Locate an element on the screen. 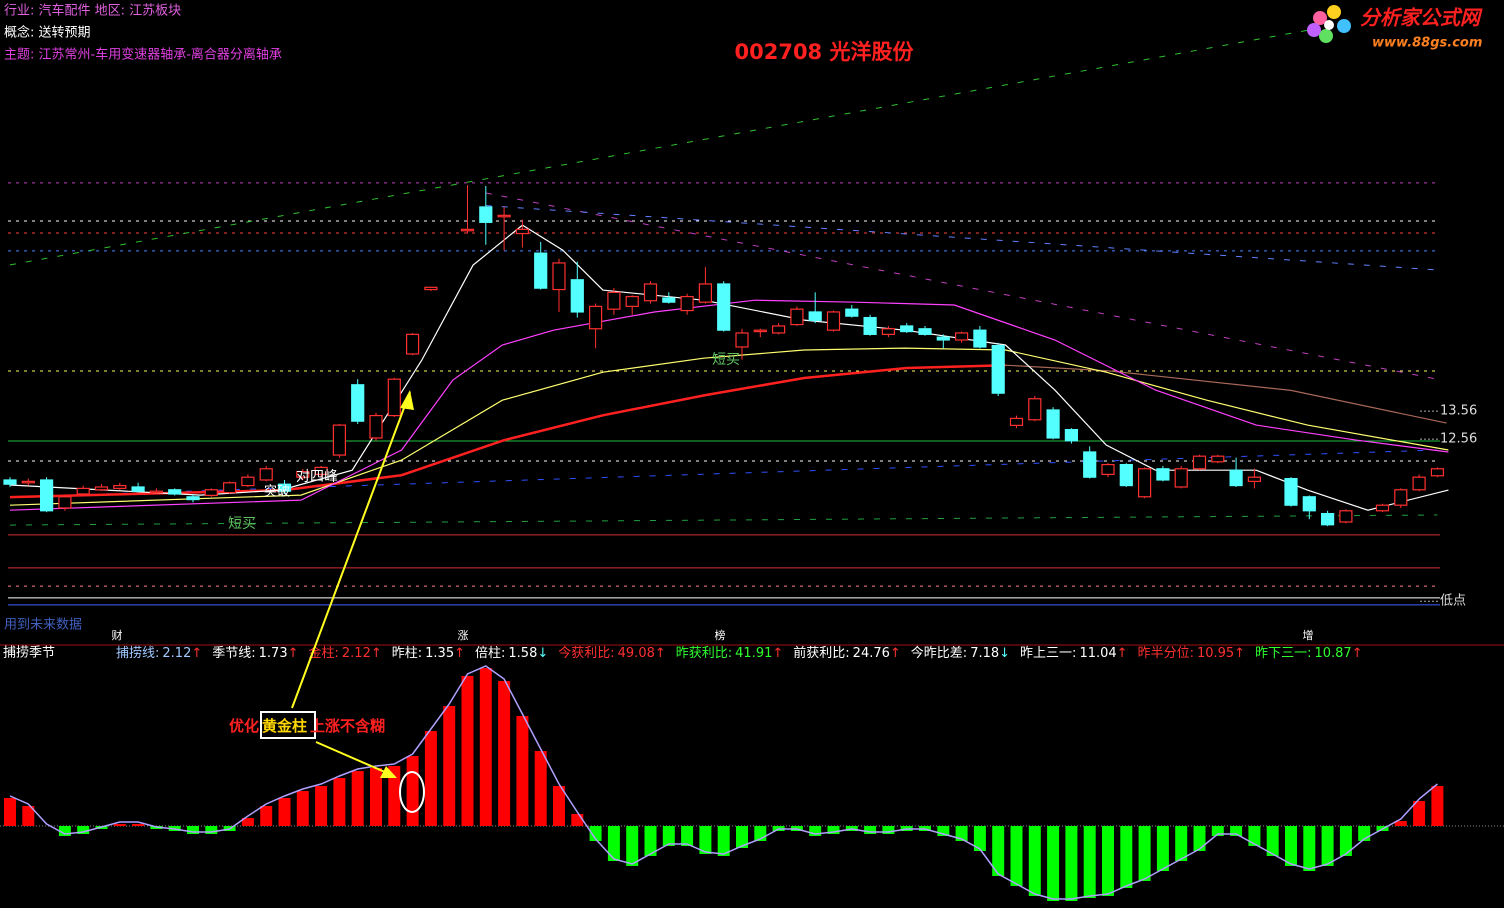 This screenshot has height=908, width=1504. callout-box is located at coordinates (288, 725).